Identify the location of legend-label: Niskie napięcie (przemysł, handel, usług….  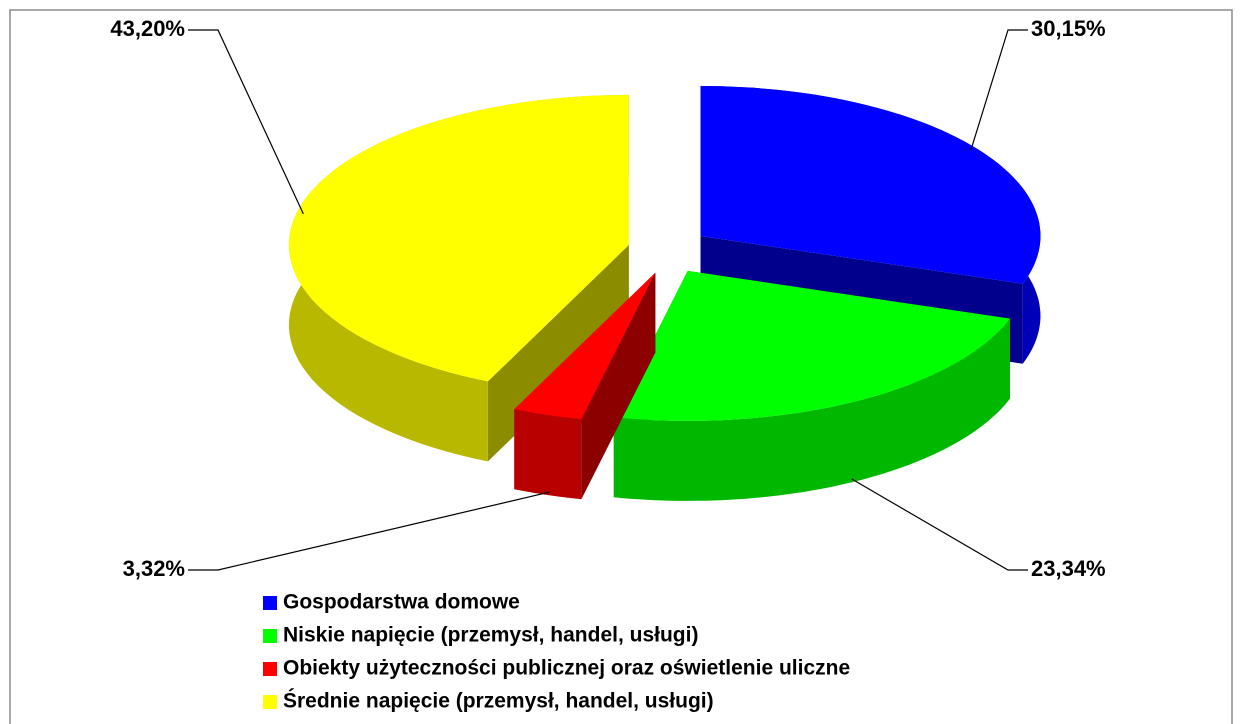
(490, 635).